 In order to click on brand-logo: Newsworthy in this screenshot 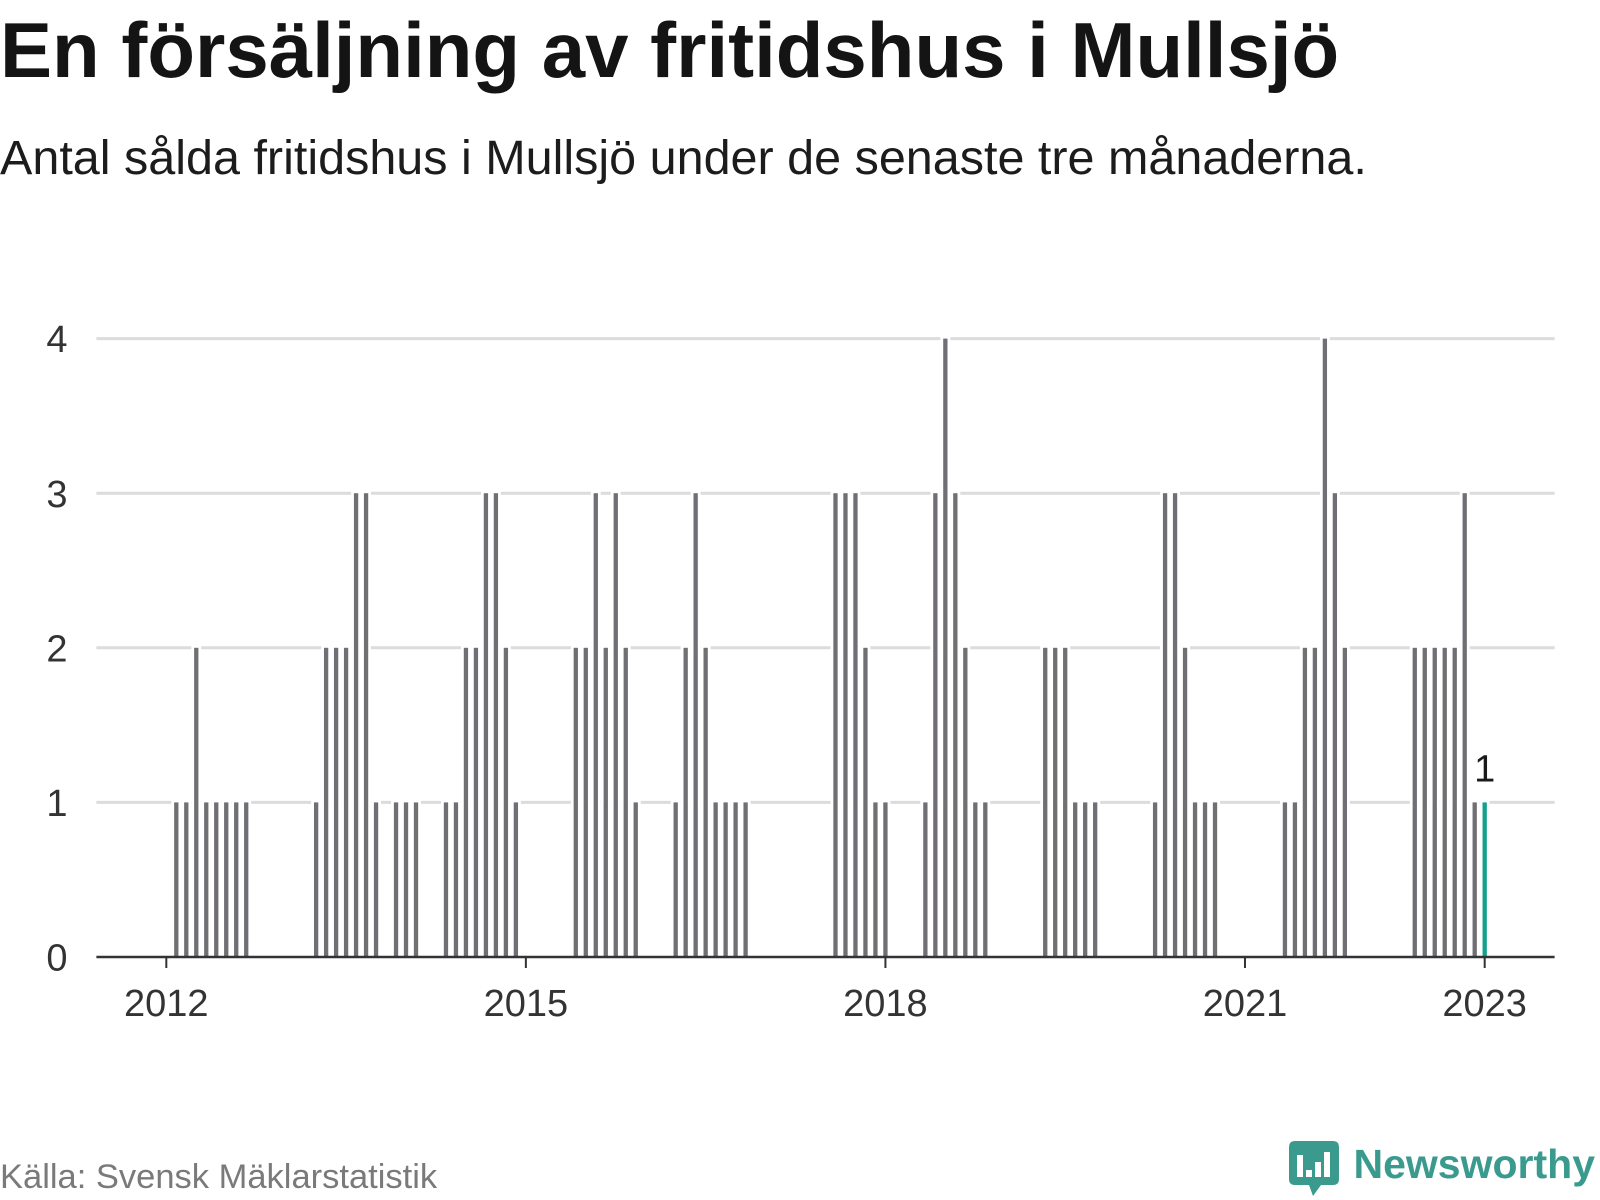, I will do `click(1442, 1169)`.